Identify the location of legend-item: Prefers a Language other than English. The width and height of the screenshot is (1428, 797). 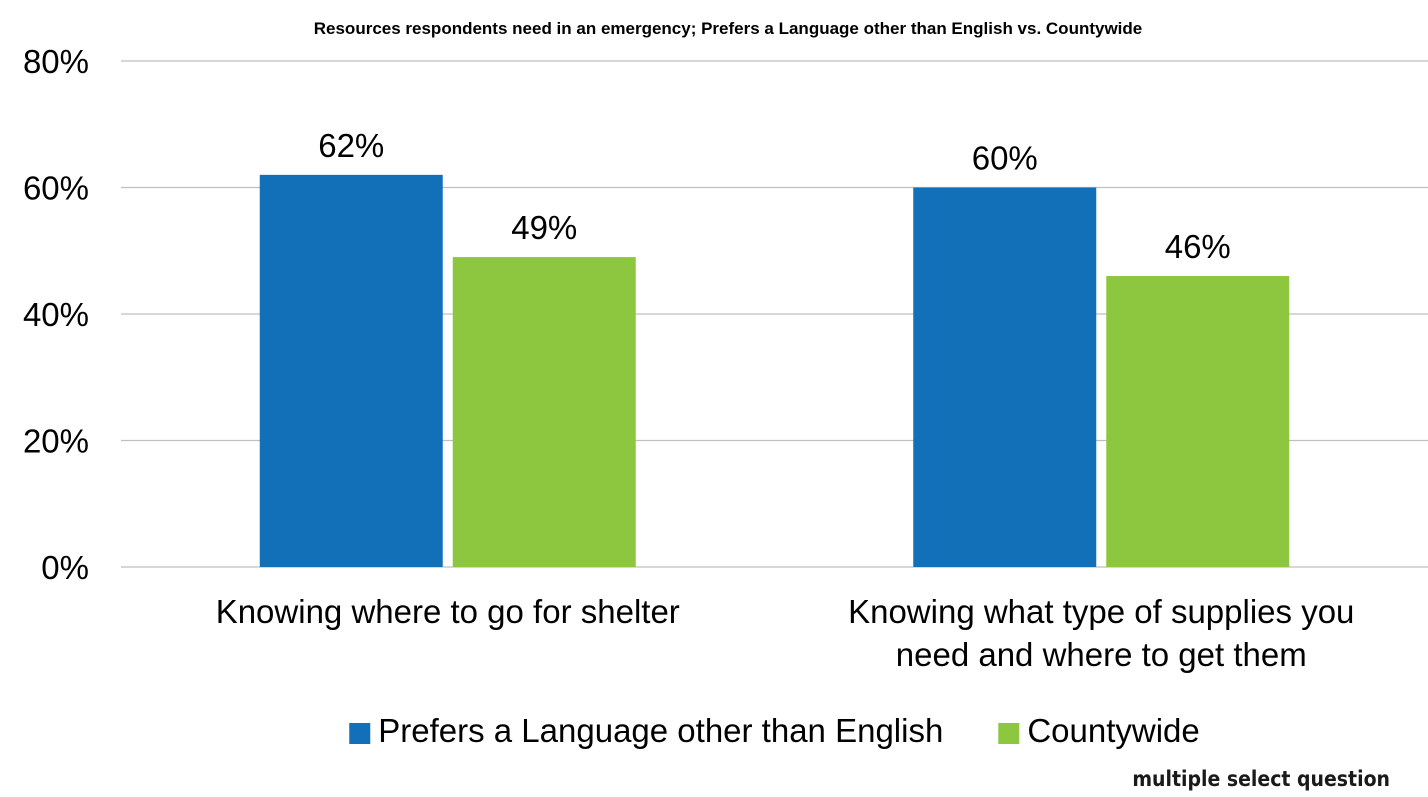
(646, 730).